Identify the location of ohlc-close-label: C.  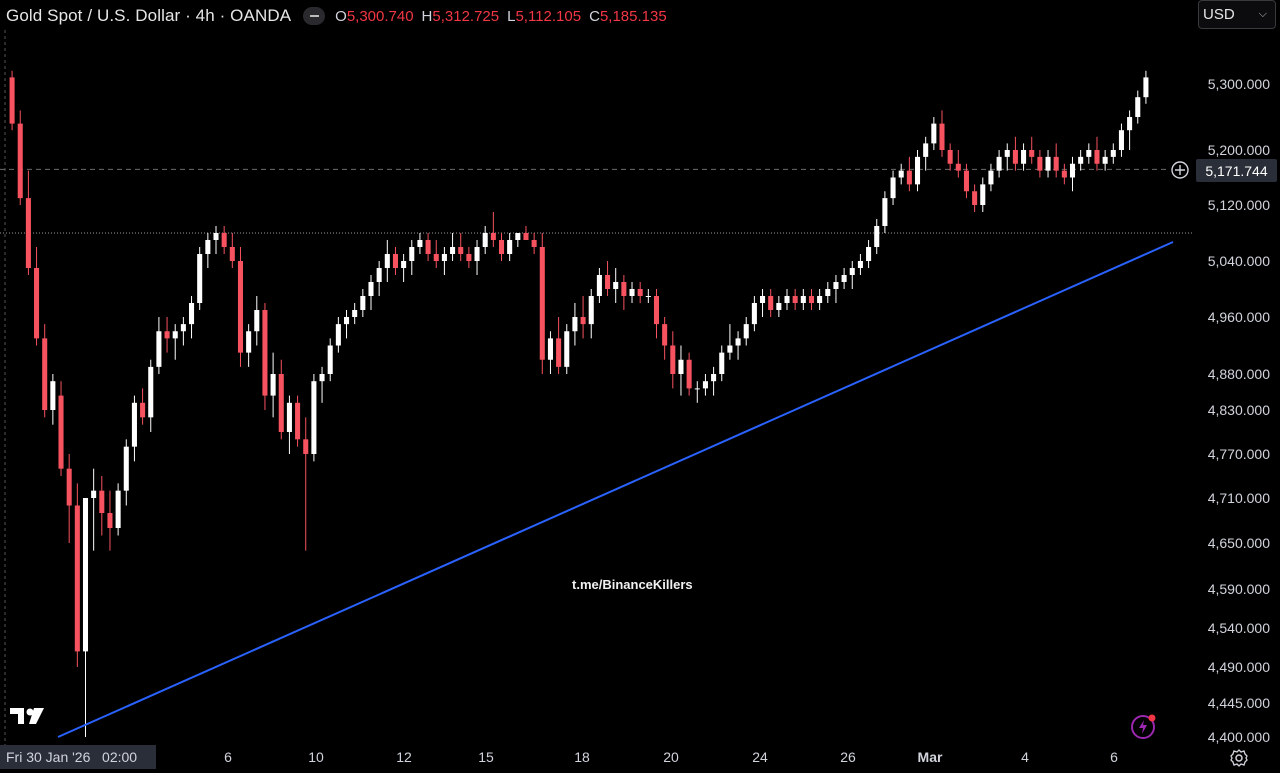
(594, 16).